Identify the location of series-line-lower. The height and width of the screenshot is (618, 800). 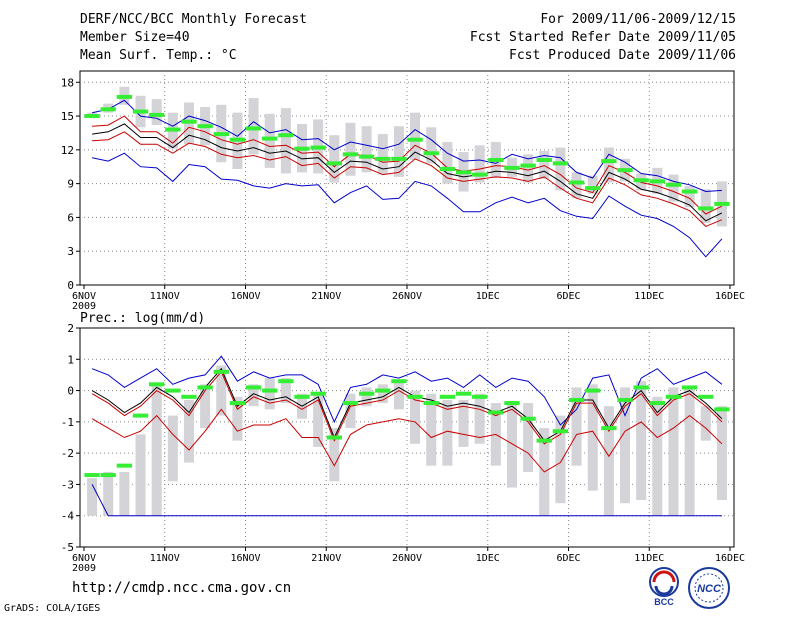
(407, 179).